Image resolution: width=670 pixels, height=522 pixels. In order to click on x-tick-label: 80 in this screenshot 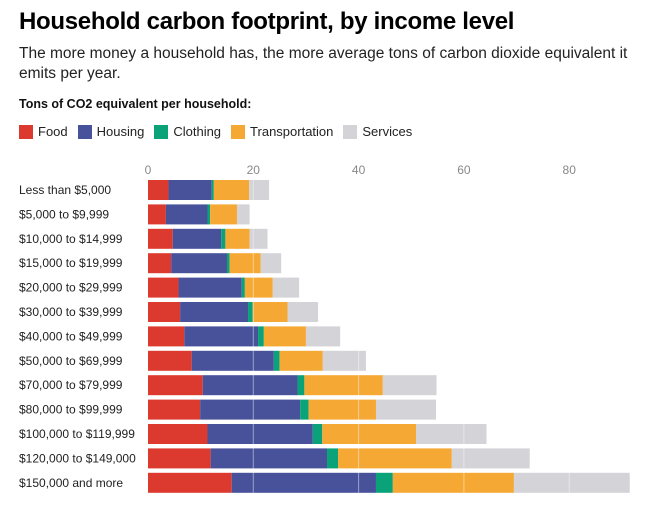, I will do `click(570, 170)`.